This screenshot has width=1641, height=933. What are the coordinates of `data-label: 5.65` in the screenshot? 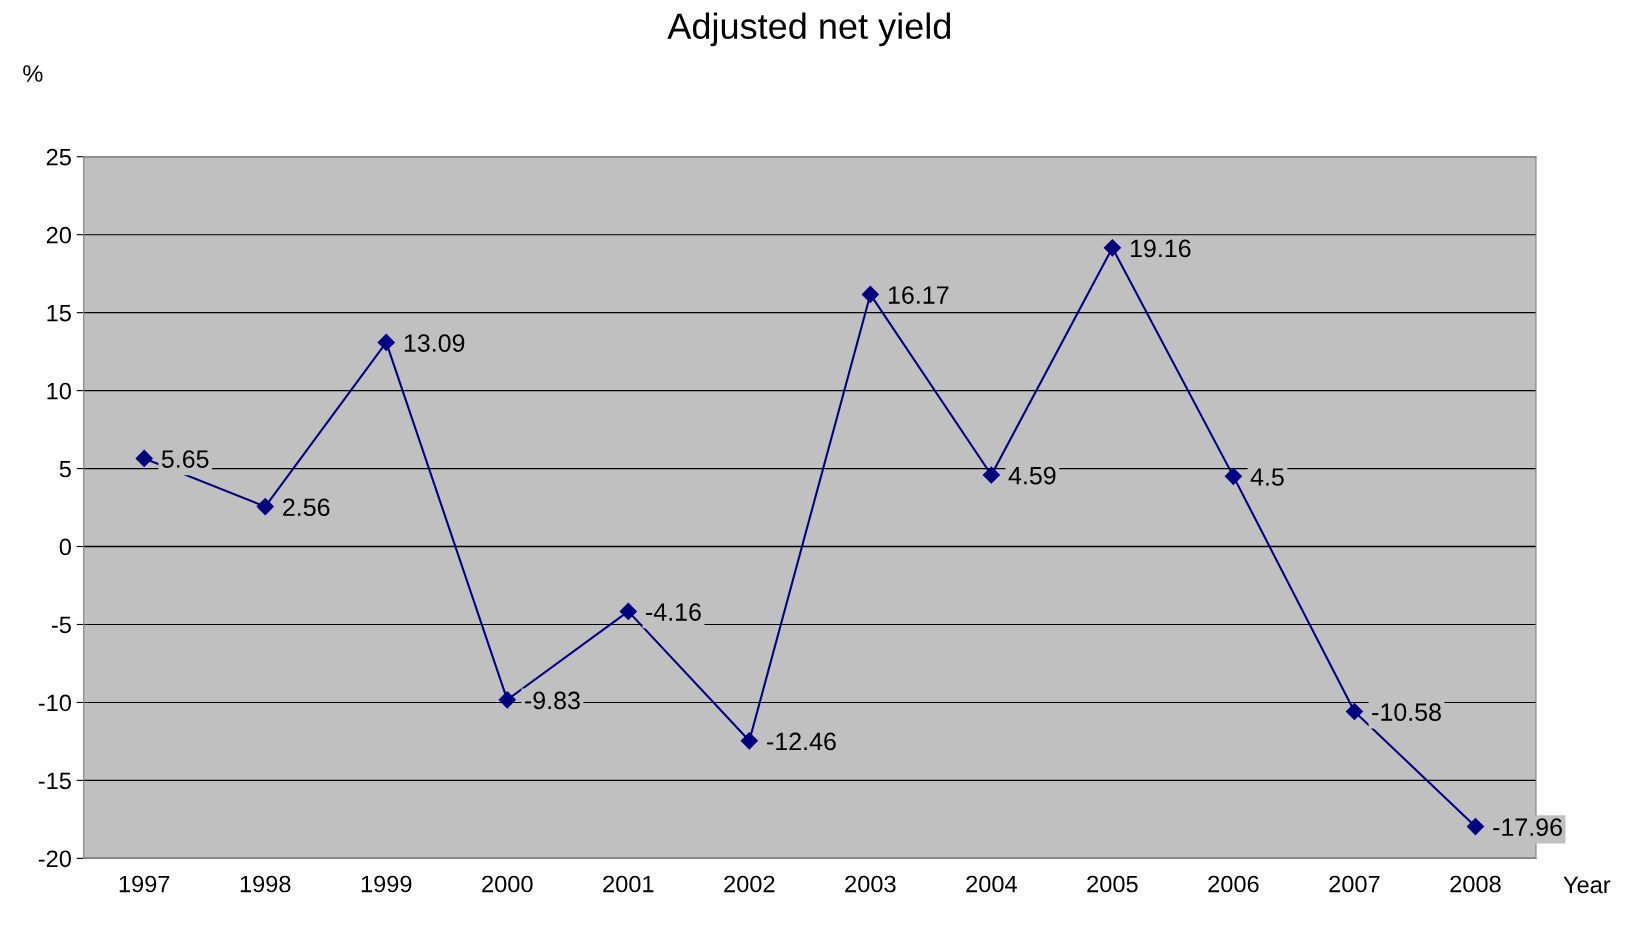 It's located at (185, 459).